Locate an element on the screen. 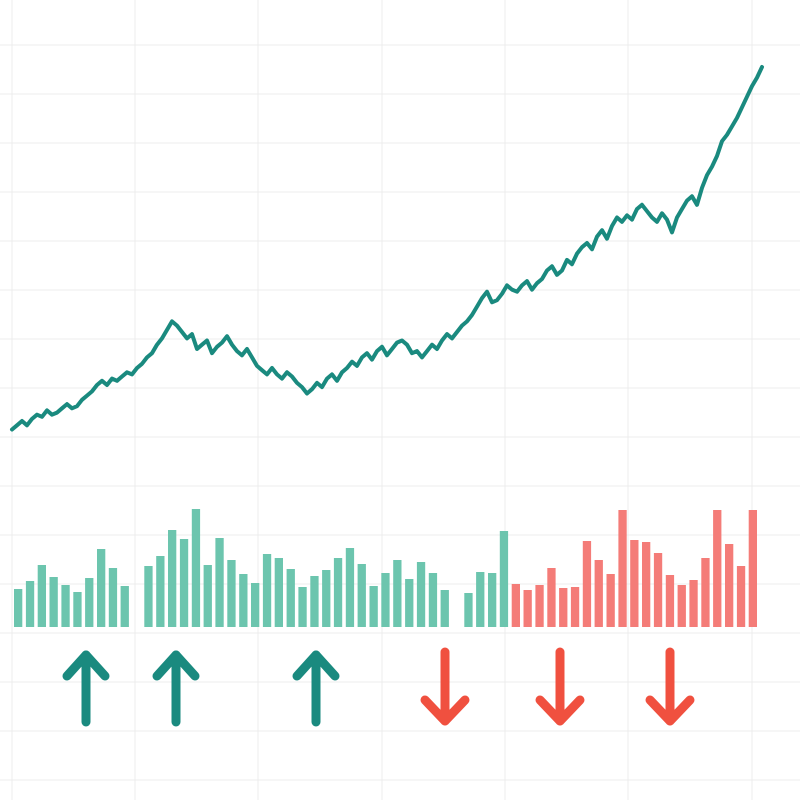 This screenshot has width=800, height=800. trend-arrows is located at coordinates (378, 687).